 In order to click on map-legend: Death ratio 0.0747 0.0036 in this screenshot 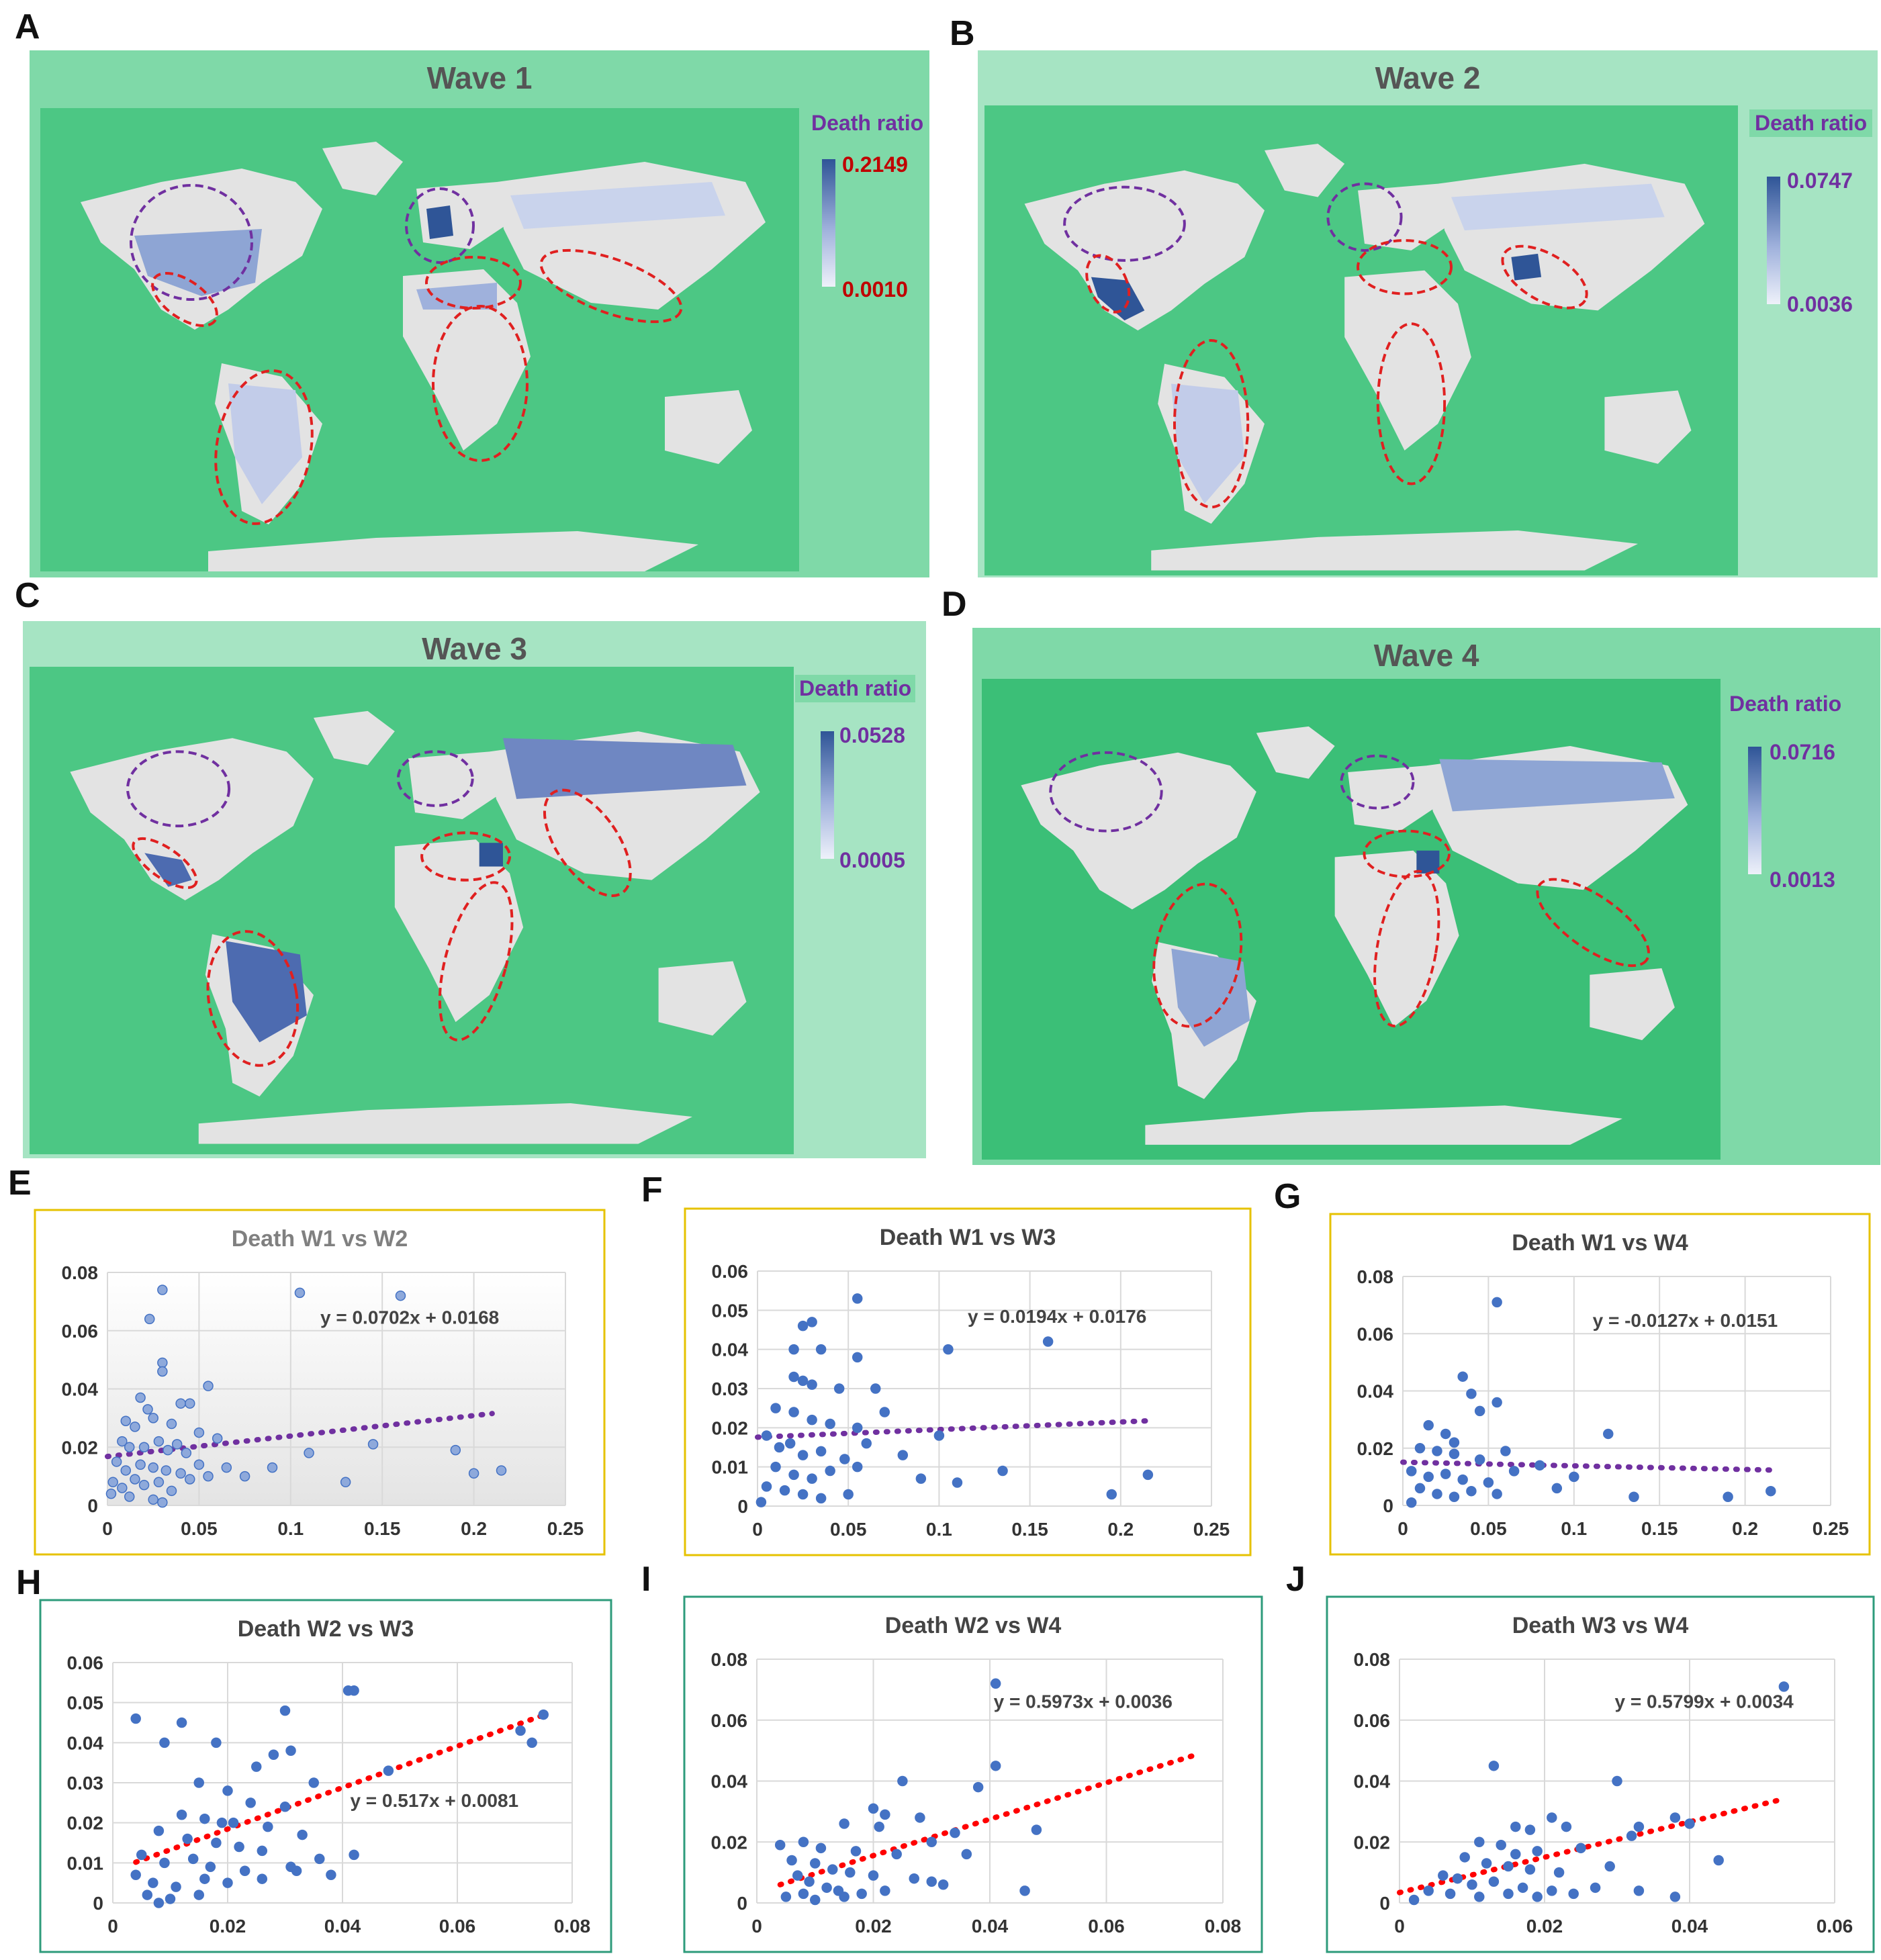, I will do `click(1809, 216)`.